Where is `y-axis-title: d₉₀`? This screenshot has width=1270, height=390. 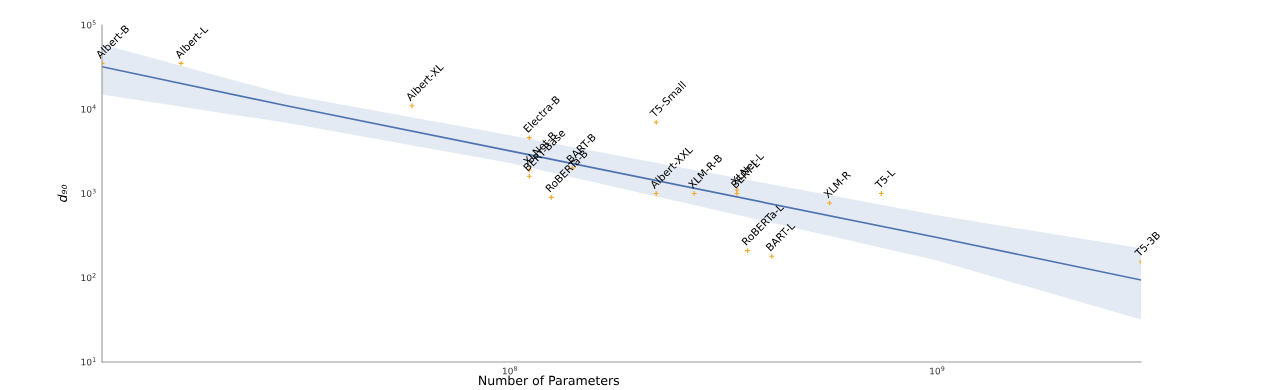 y-axis-title: d₉₀ is located at coordinates (62, 193).